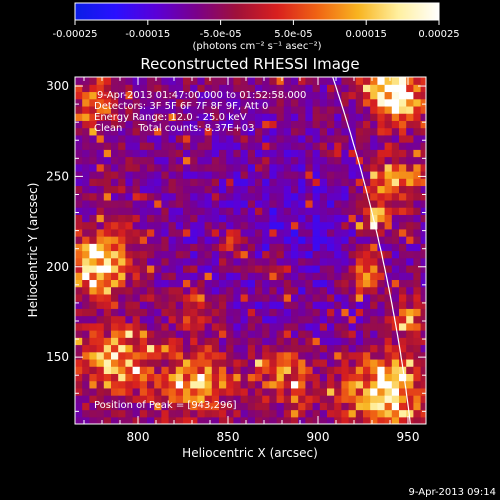 Image resolution: width=500 pixels, height=500 pixels. Describe the element at coordinates (201, 95) in the screenshot. I see `info-time-range: 9-Apr-2013 01:47:00.000 to 01:52:58.000` at that location.